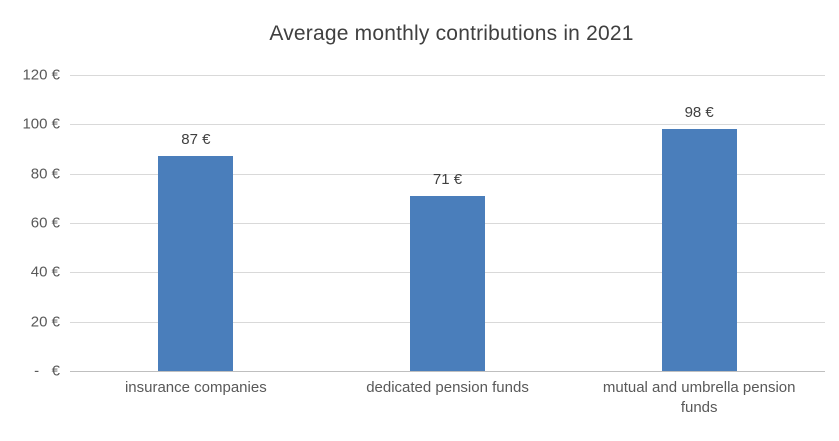 The width and height of the screenshot is (839, 441). Describe the element at coordinates (451, 33) in the screenshot. I see `chart-title: Average monthly contributions in 2021` at that location.